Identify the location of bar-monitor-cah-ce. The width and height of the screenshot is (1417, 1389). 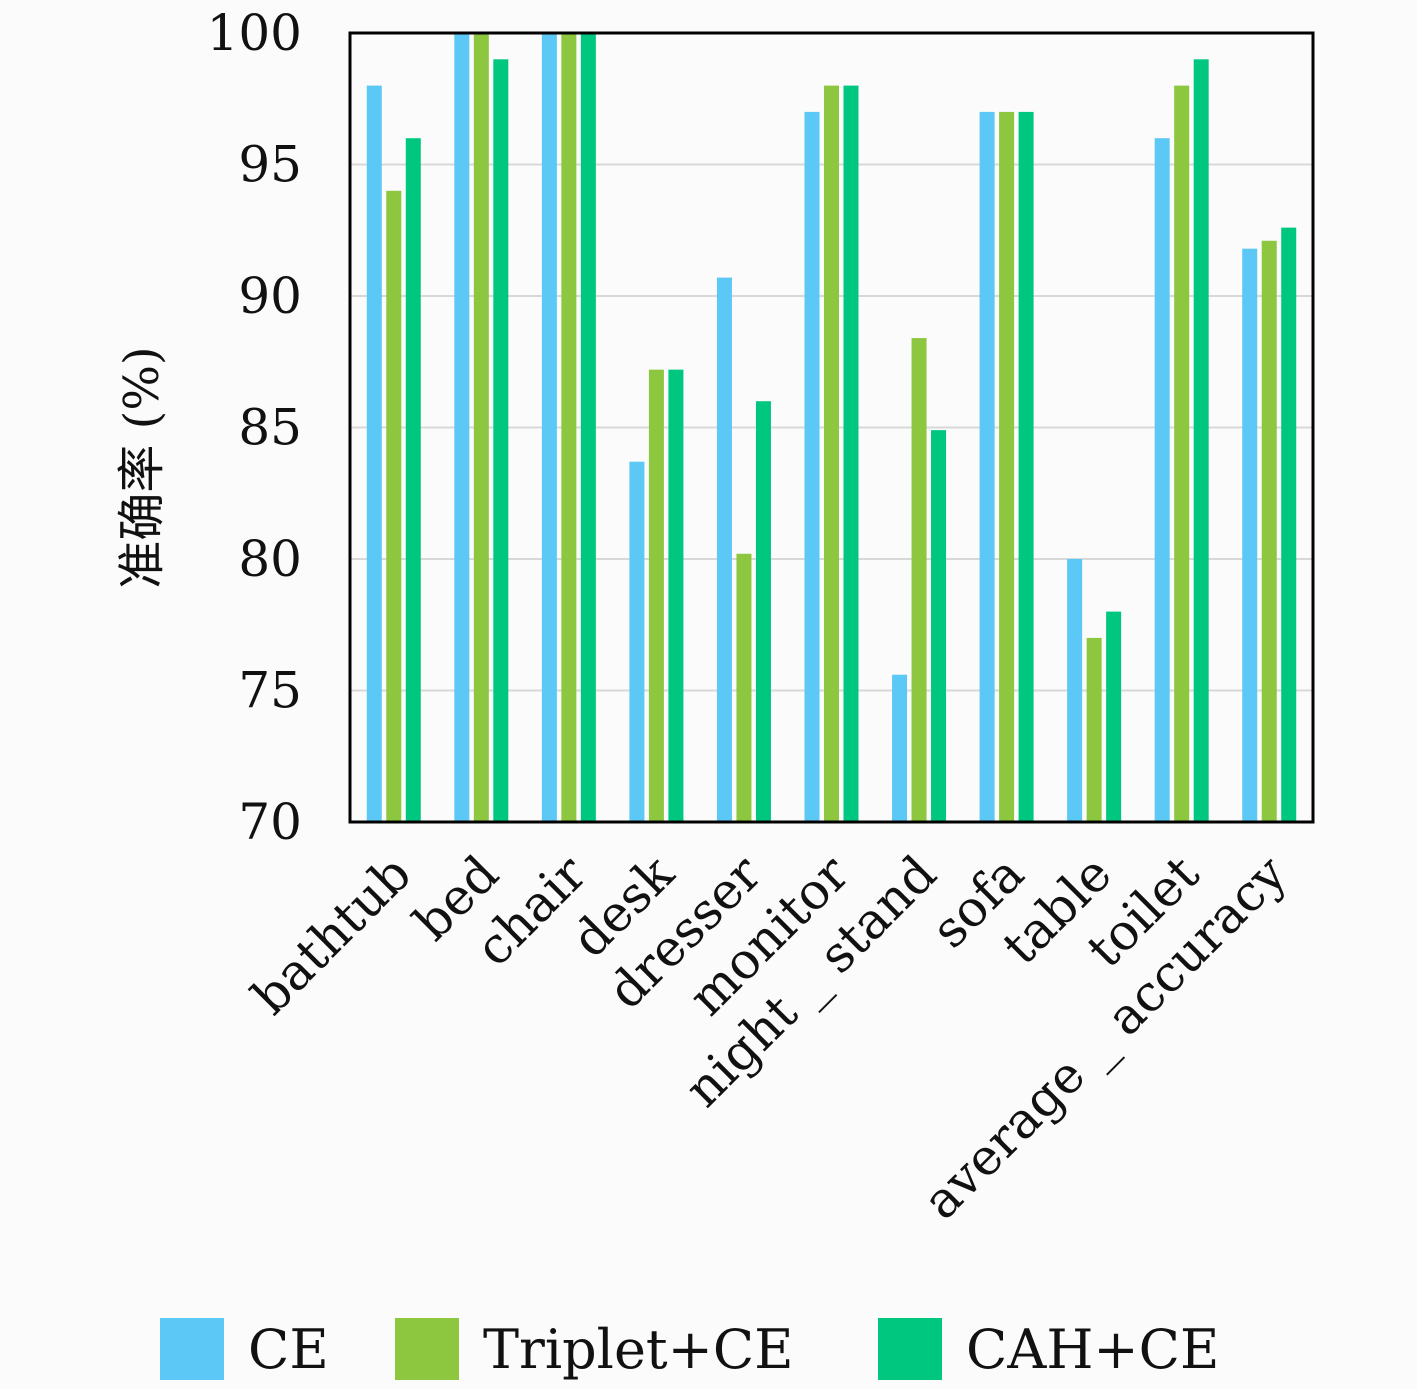
(851, 454).